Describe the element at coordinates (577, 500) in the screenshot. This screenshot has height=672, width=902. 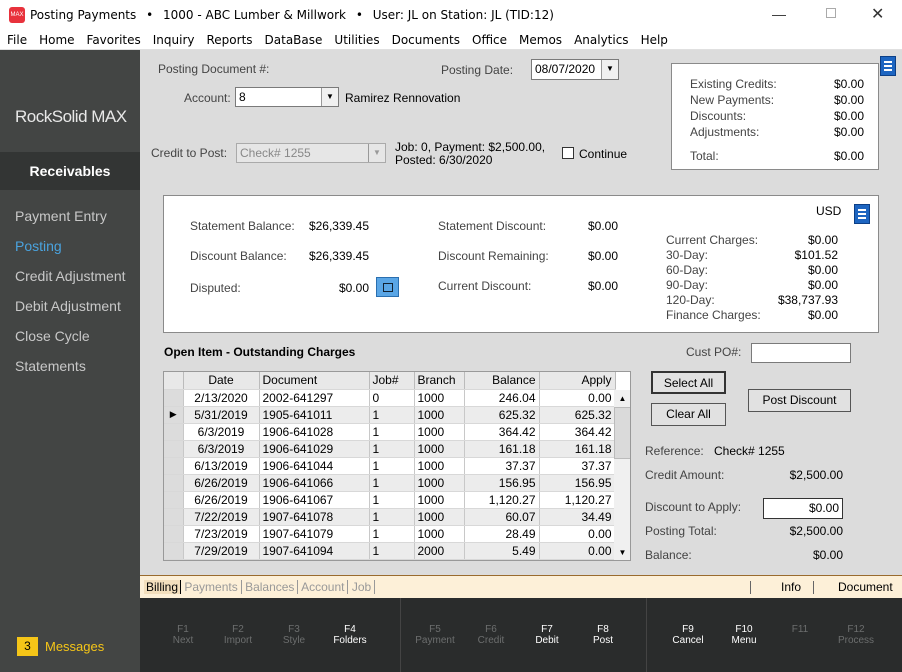
I see `cell-apply: 1,120.27` at that location.